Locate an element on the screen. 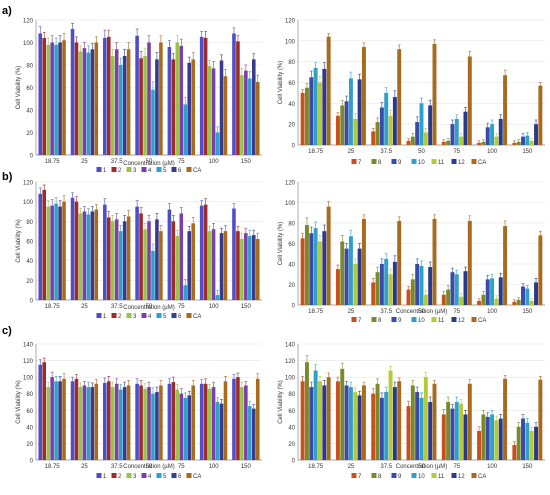 This screenshot has height=495, width=550. y-tick-label: 0 is located at coordinates (32, 462).